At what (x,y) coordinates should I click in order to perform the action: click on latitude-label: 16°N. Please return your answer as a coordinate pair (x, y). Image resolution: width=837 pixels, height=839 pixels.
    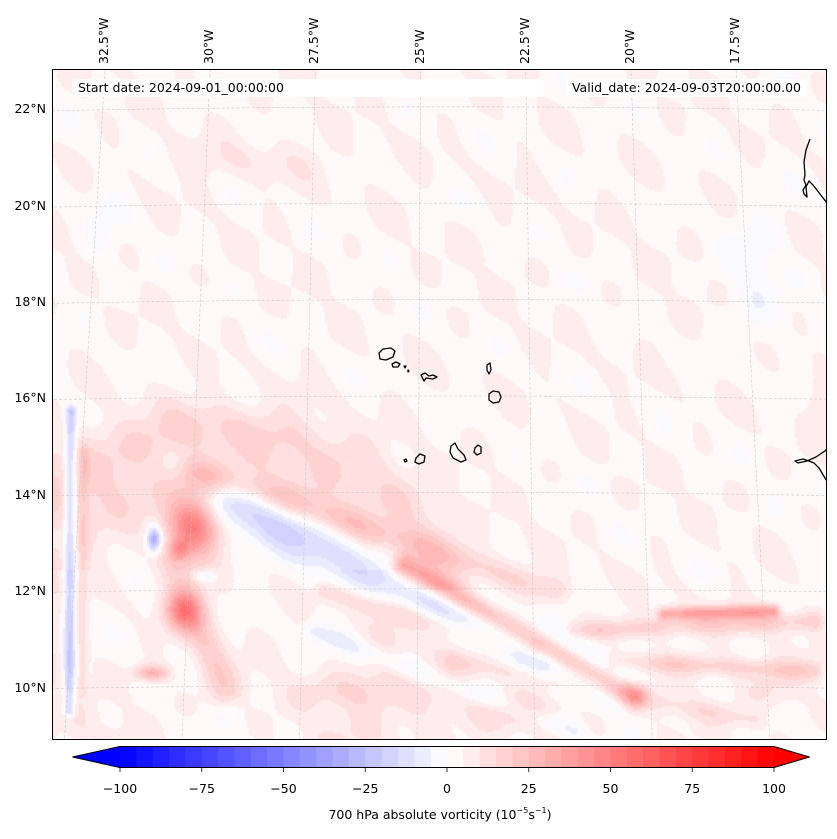
    Looking at the image, I should click on (30, 398).